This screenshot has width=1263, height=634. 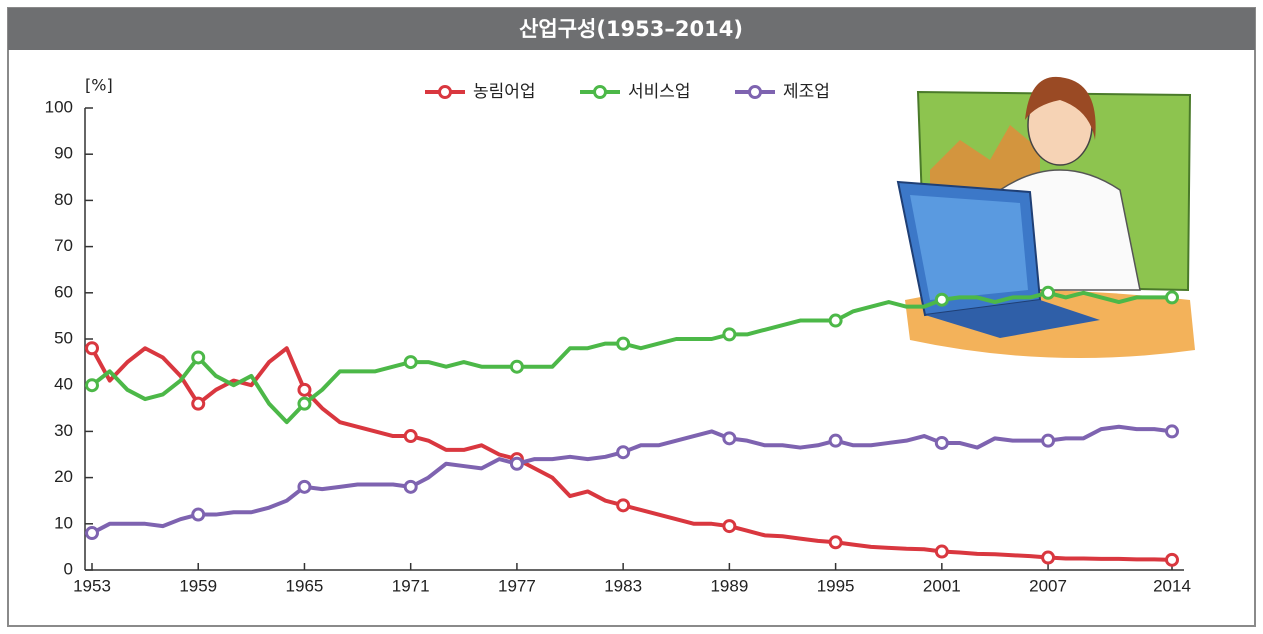 I want to click on y-tick-label: 40, so click(x=63, y=384).